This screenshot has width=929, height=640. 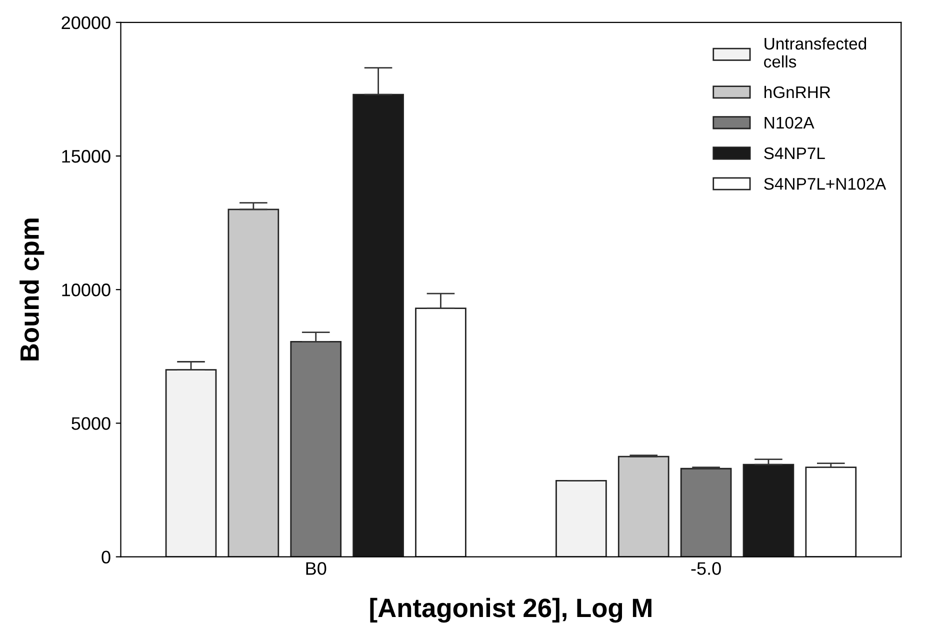 What do you see at coordinates (106, 557) in the screenshot?
I see `y-tick-label: 0` at bounding box center [106, 557].